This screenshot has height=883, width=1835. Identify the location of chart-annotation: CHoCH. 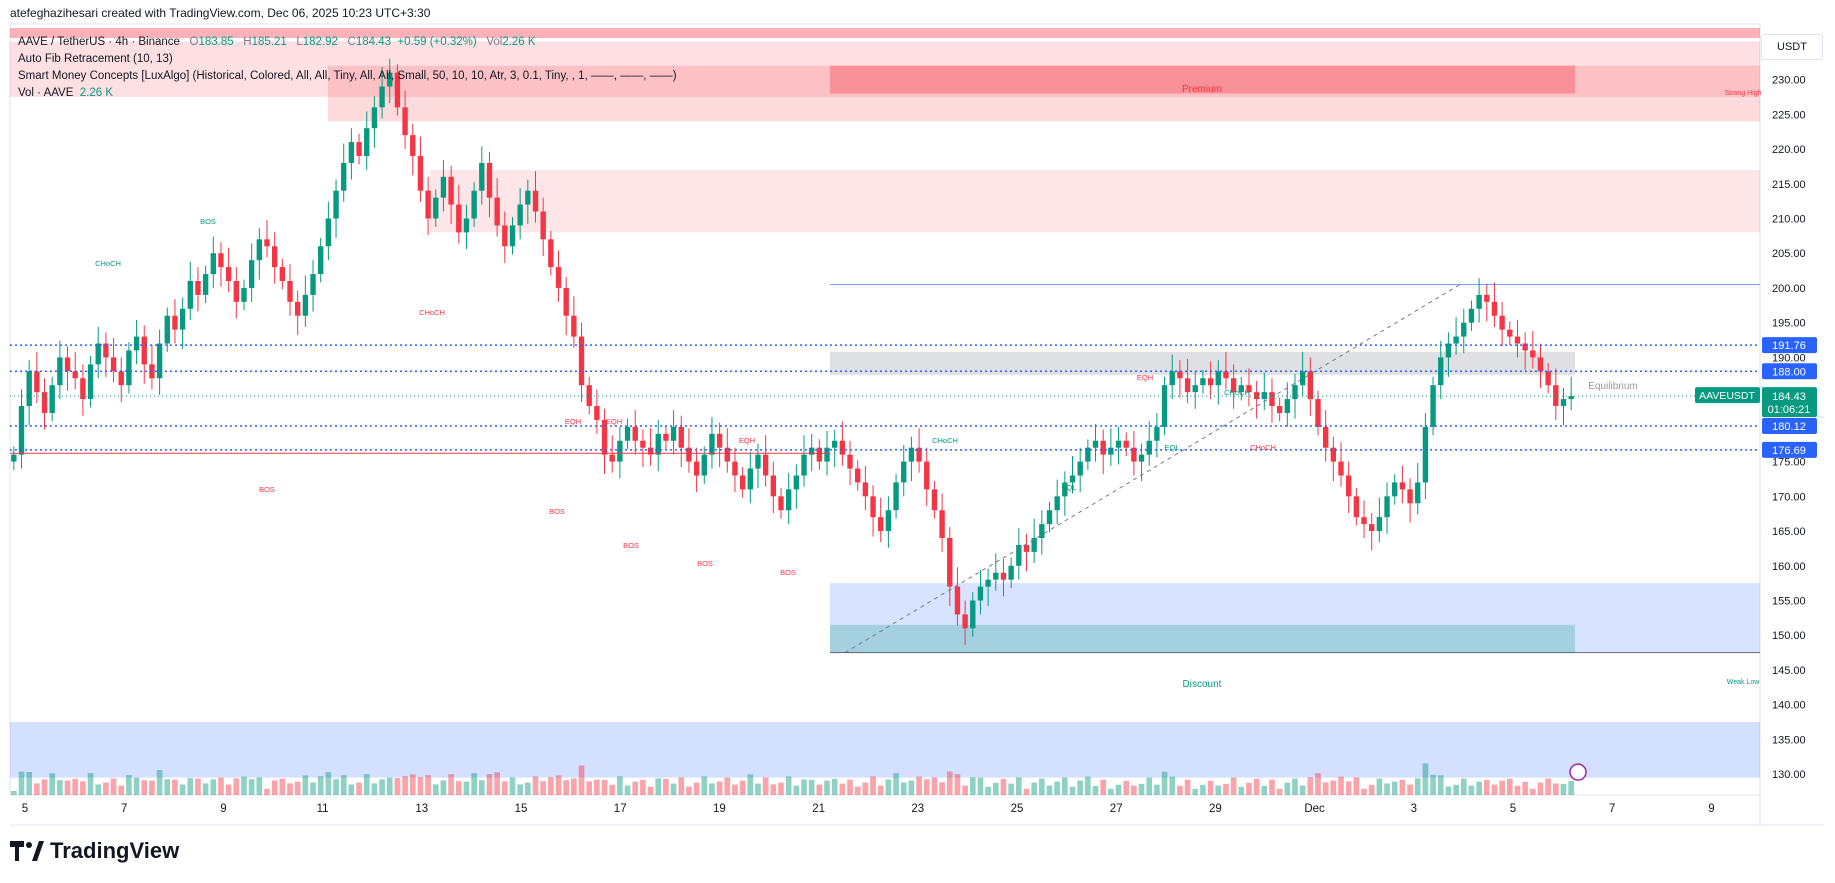
(1263, 447).